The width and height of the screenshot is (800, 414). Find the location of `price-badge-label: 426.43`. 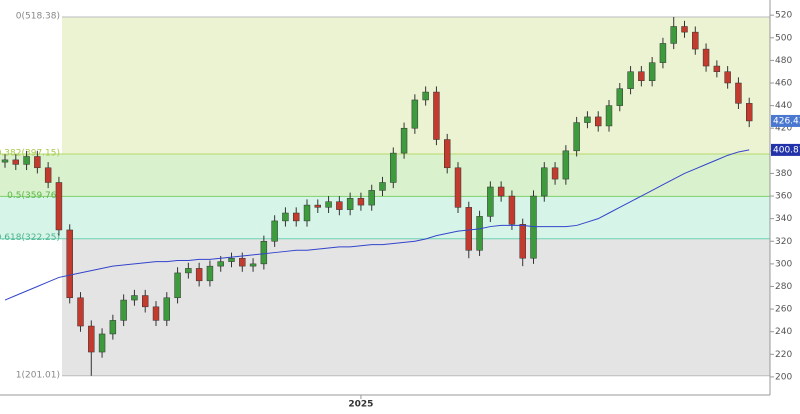

price-badge-label: 426.43 is located at coordinates (786, 121).